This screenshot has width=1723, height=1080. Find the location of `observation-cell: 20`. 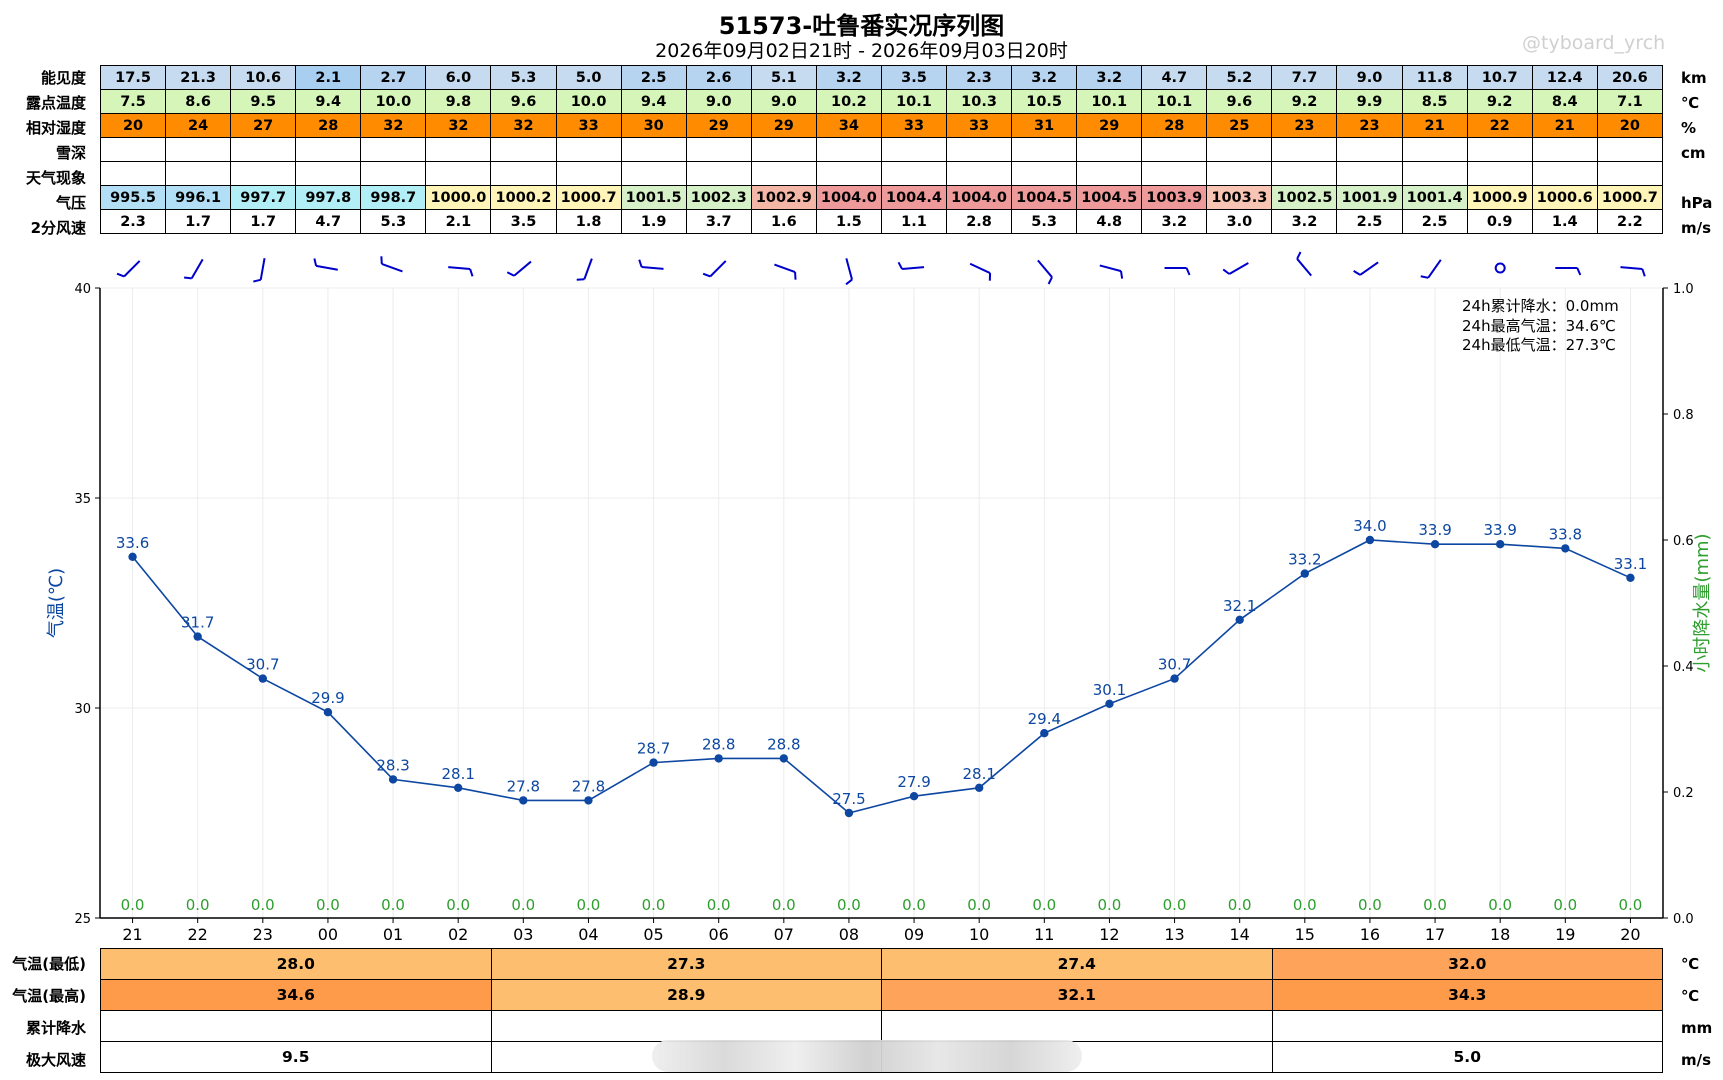

observation-cell: 20 is located at coordinates (133, 125).